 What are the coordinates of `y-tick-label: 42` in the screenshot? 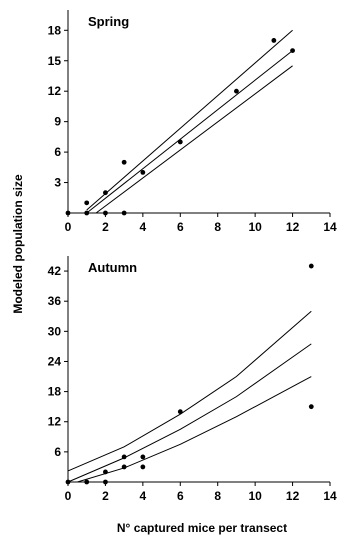 It's located at (55, 271).